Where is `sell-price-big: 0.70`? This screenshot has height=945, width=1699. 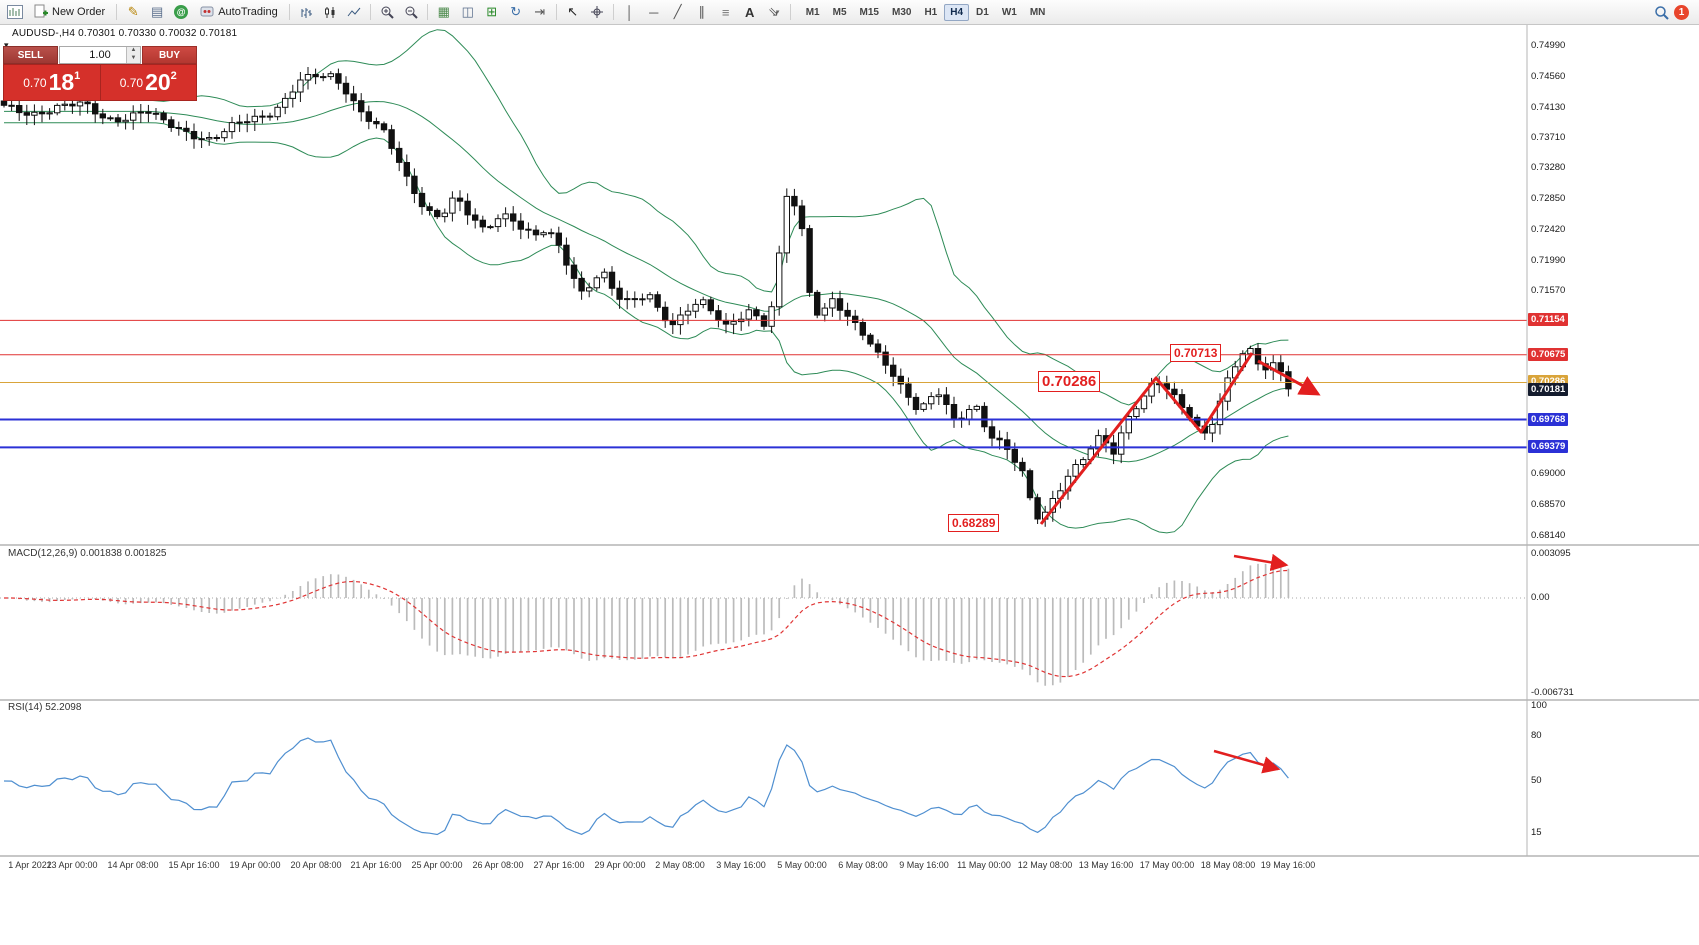 sell-price-big: 0.70 is located at coordinates (35, 82).